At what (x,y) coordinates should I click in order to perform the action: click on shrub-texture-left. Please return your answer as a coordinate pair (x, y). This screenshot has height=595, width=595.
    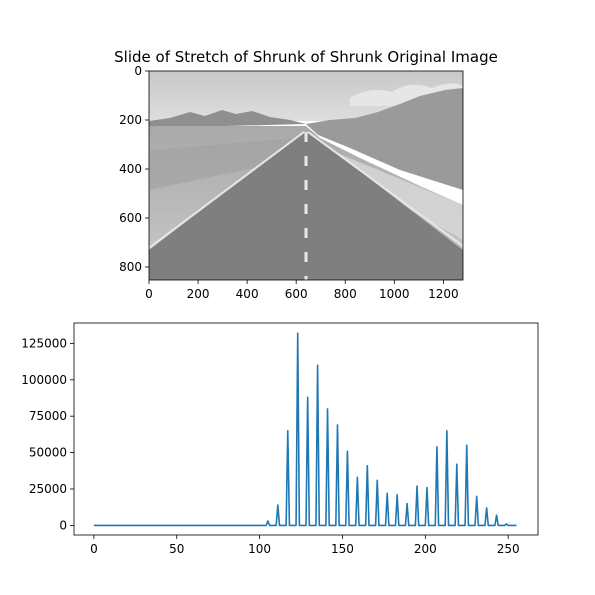
    Looking at the image, I should click on (222, 164).